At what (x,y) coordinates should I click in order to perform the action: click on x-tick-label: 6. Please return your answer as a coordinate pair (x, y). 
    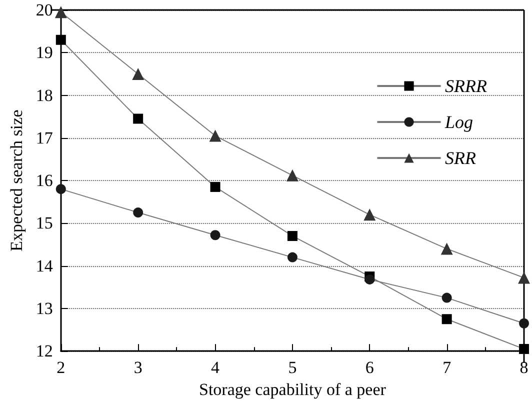
    Looking at the image, I should click on (369, 368).